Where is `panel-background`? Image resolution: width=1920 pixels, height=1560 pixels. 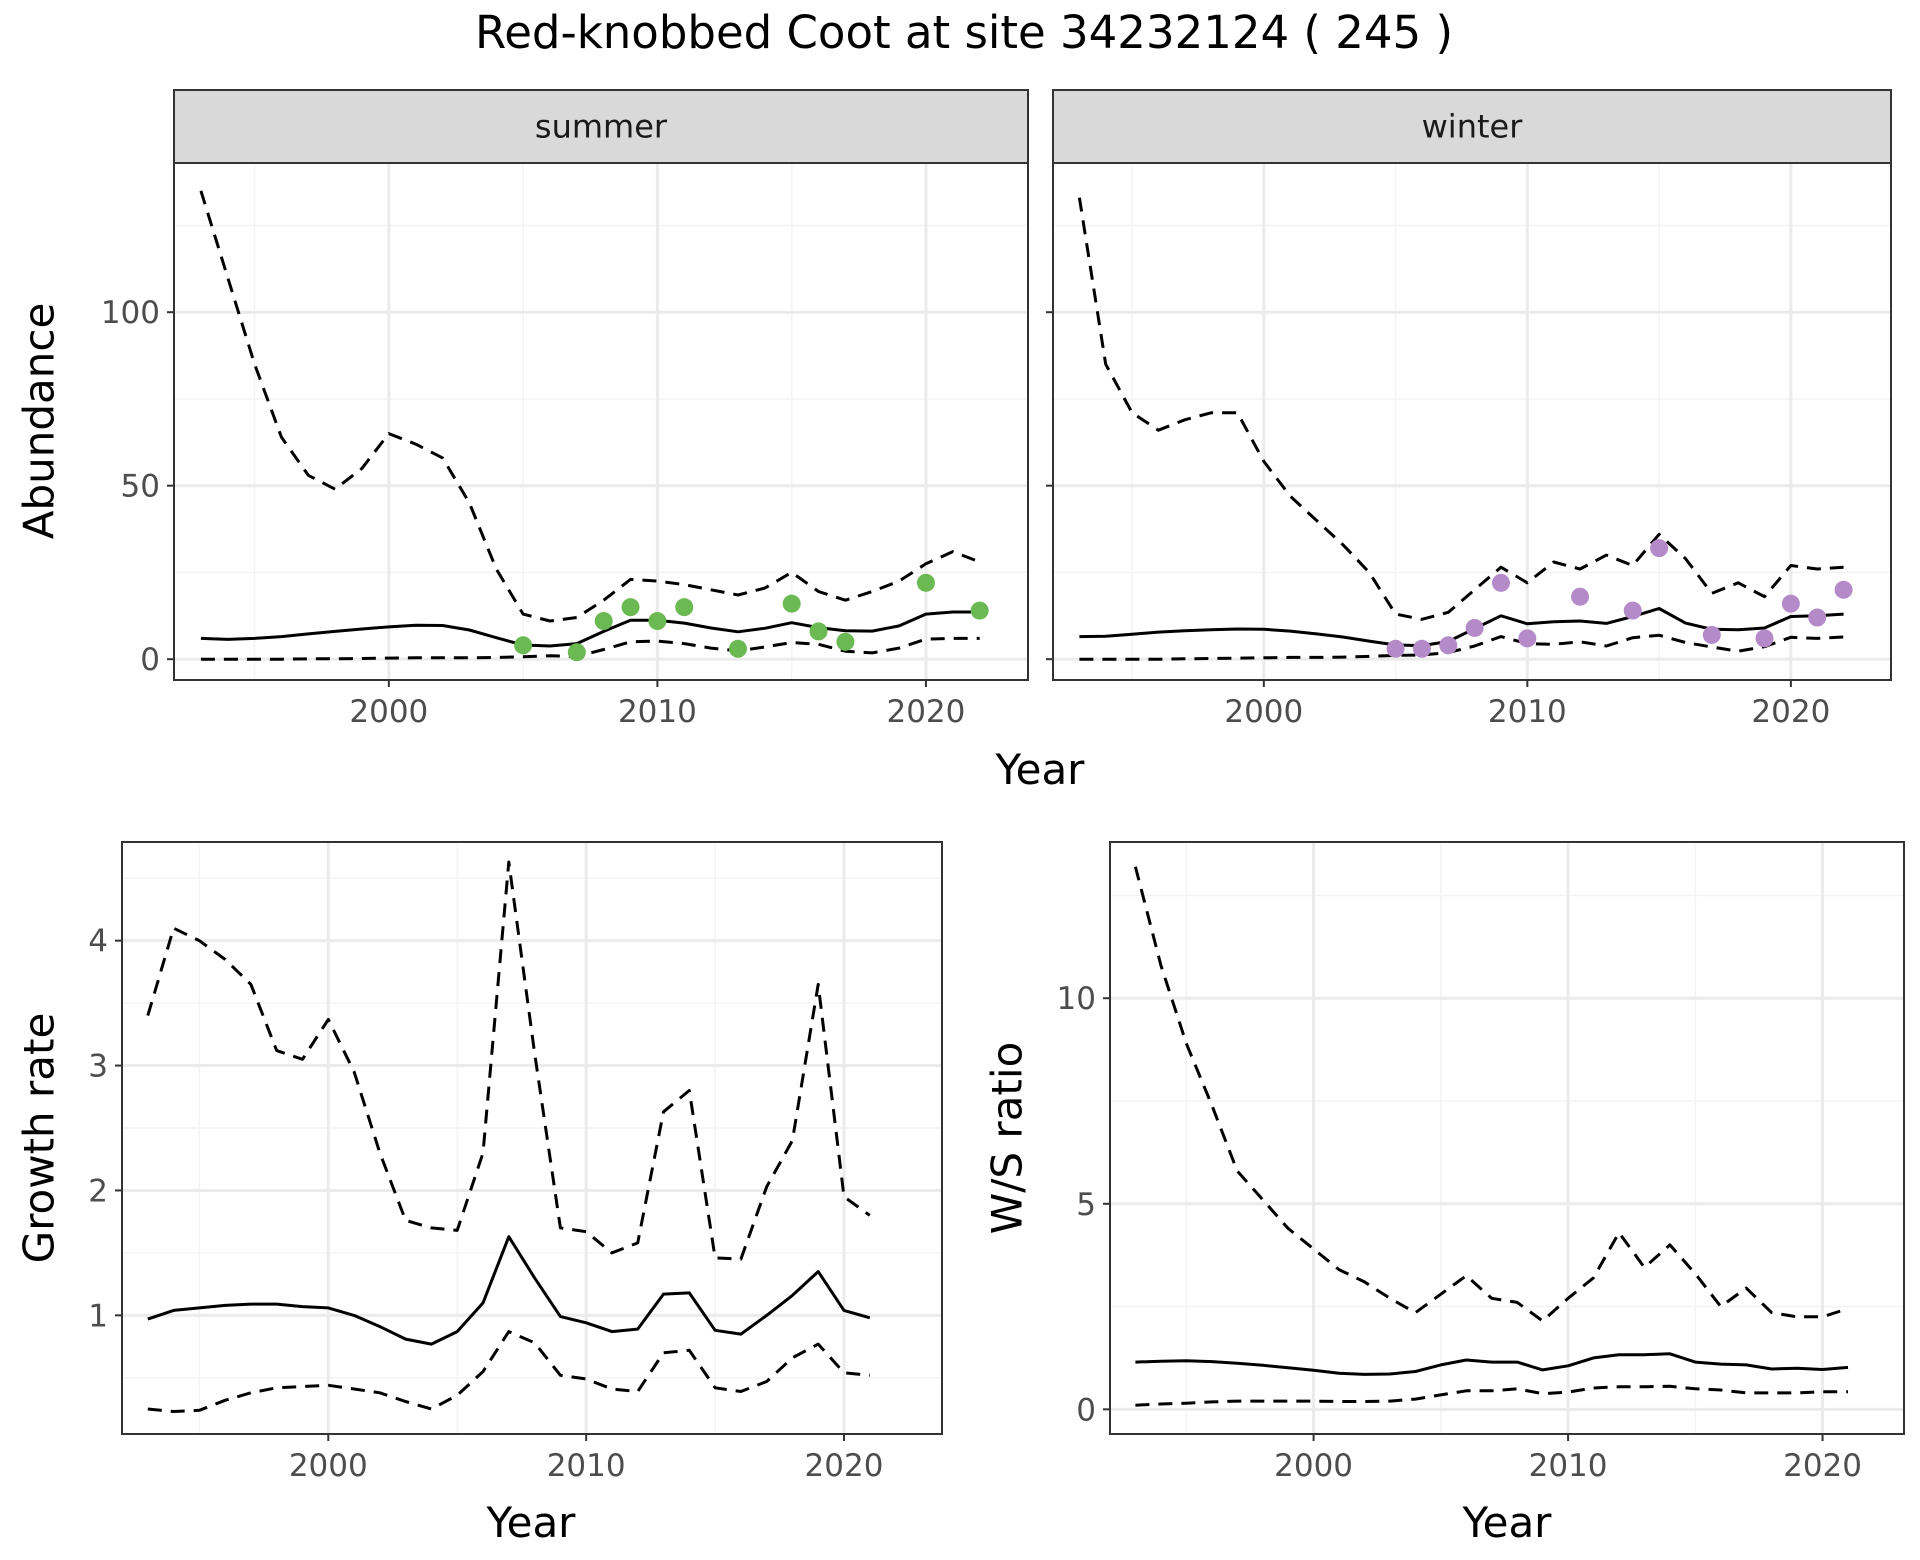
panel-background is located at coordinates (601, 421).